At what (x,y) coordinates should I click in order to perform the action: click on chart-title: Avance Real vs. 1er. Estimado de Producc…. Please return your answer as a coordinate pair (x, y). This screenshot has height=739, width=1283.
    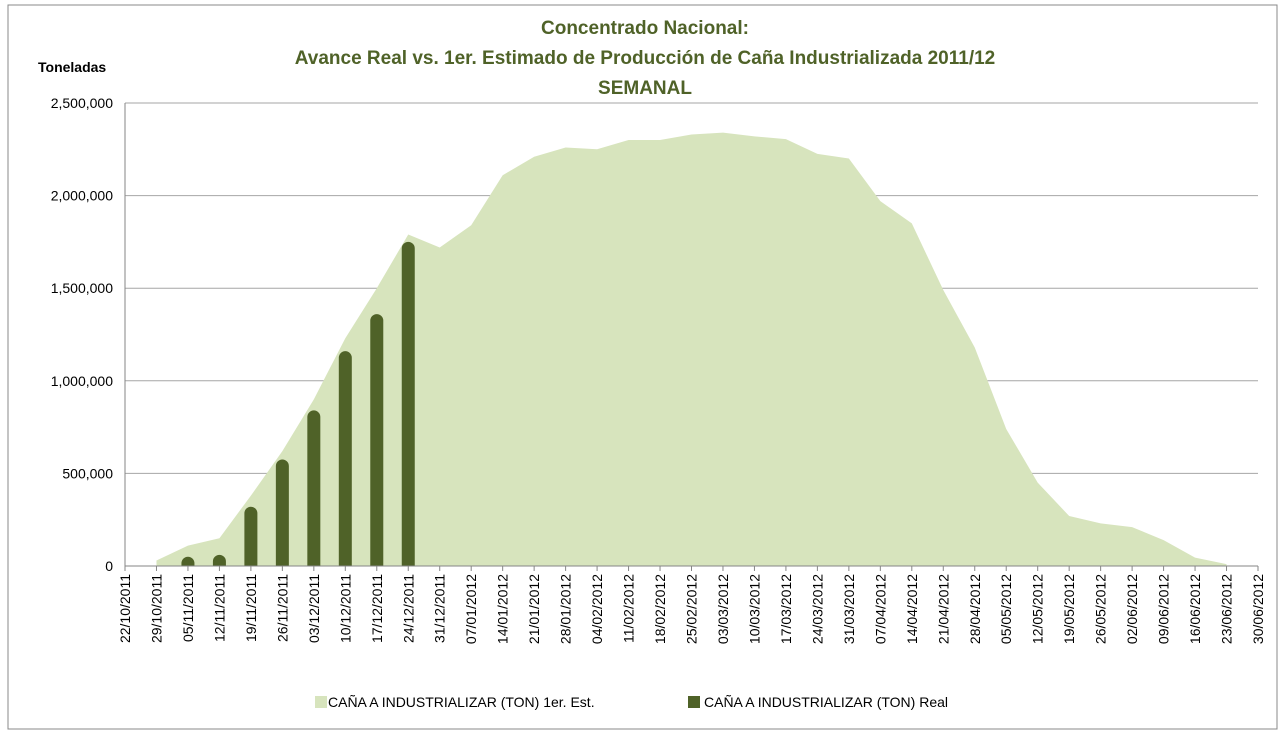
    Looking at the image, I should click on (645, 58).